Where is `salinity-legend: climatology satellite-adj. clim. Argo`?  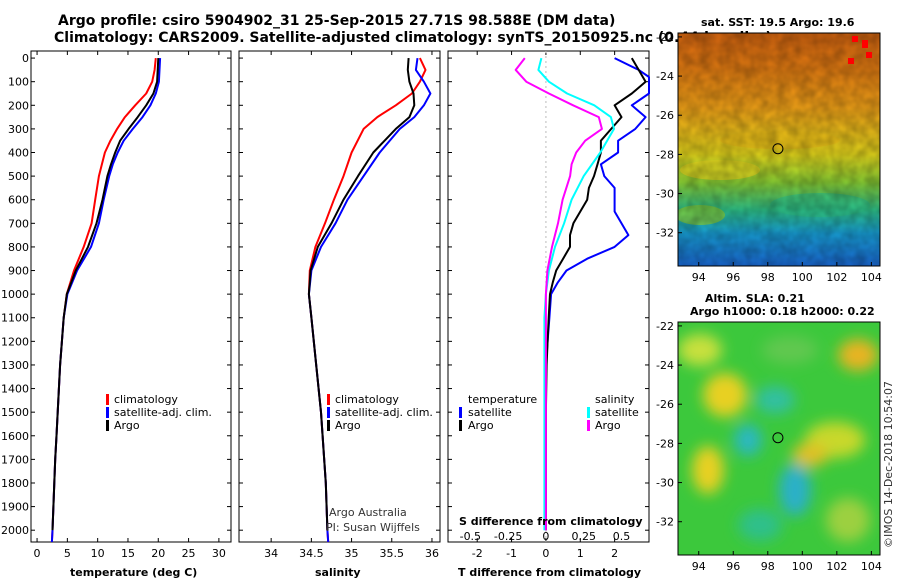
salinity-legend: climatology satellite-adj. clim. Argo is located at coordinates (380, 412).